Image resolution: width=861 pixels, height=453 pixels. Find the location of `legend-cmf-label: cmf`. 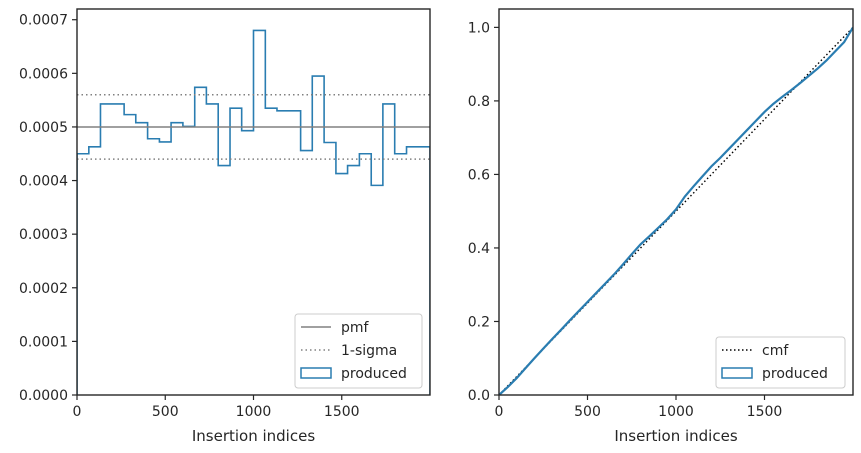

legend-cmf-label: cmf is located at coordinates (775, 351).